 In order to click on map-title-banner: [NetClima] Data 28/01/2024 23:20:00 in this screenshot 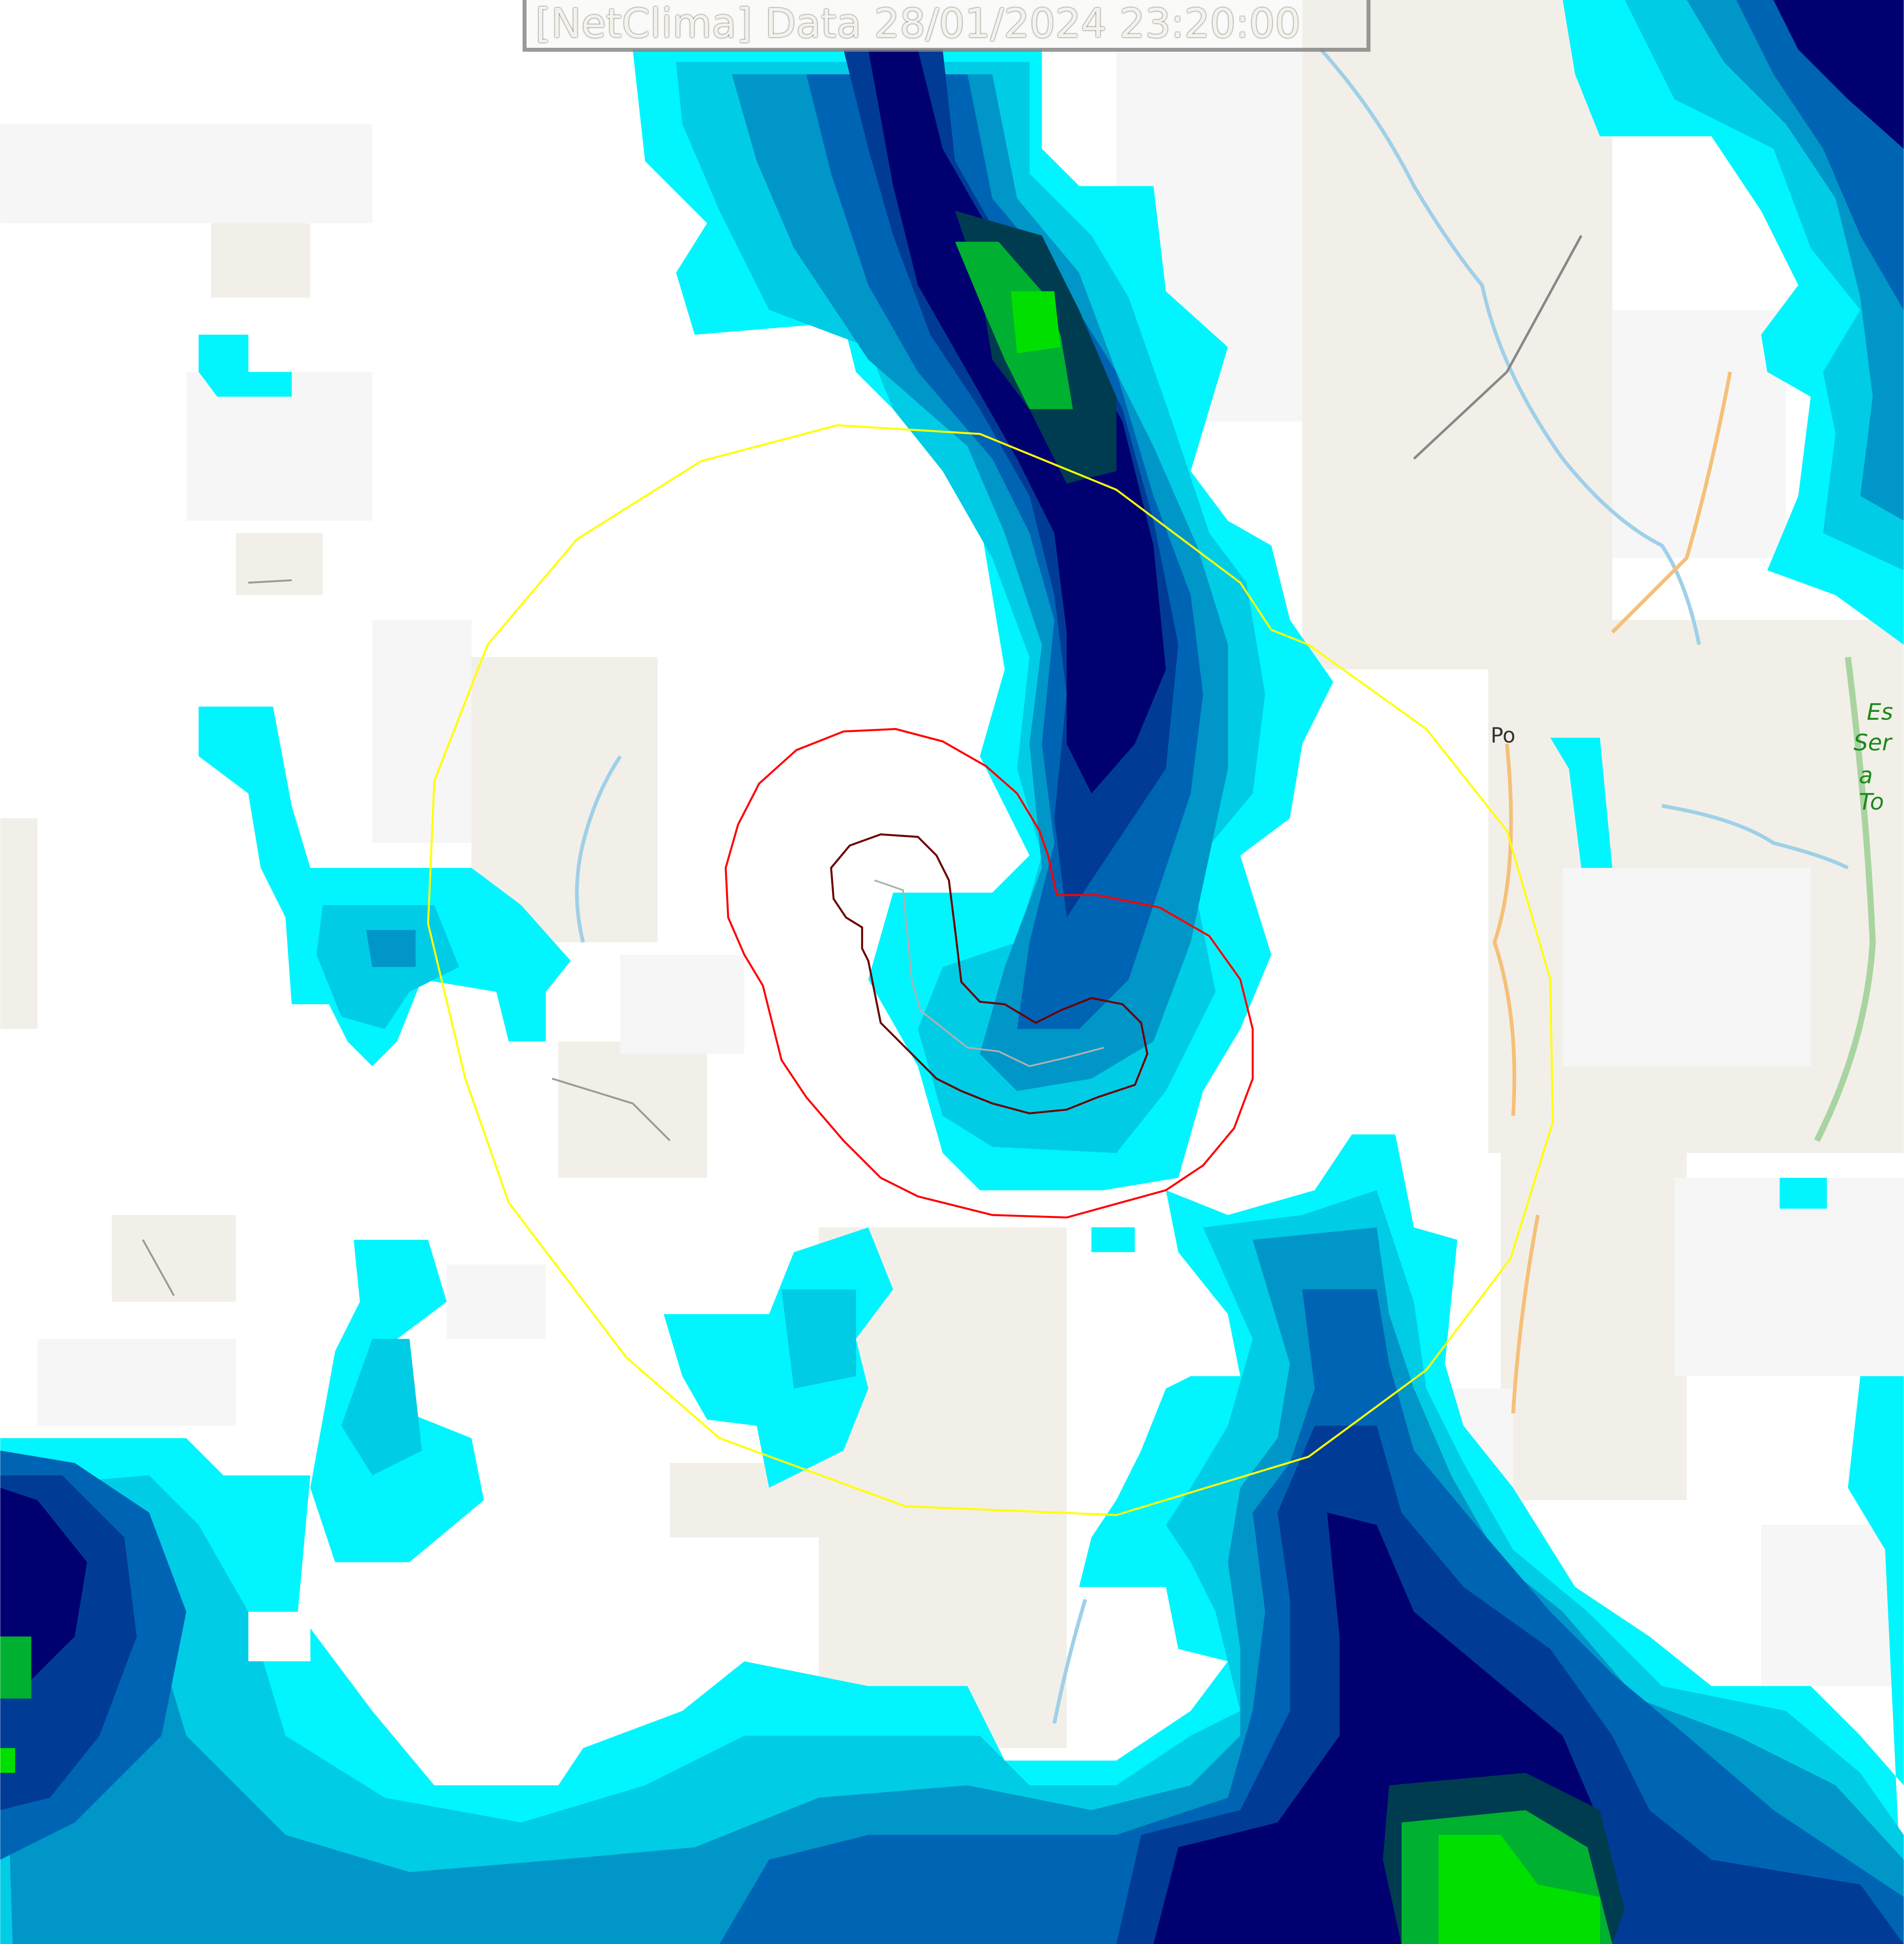, I will do `click(947, 26)`.